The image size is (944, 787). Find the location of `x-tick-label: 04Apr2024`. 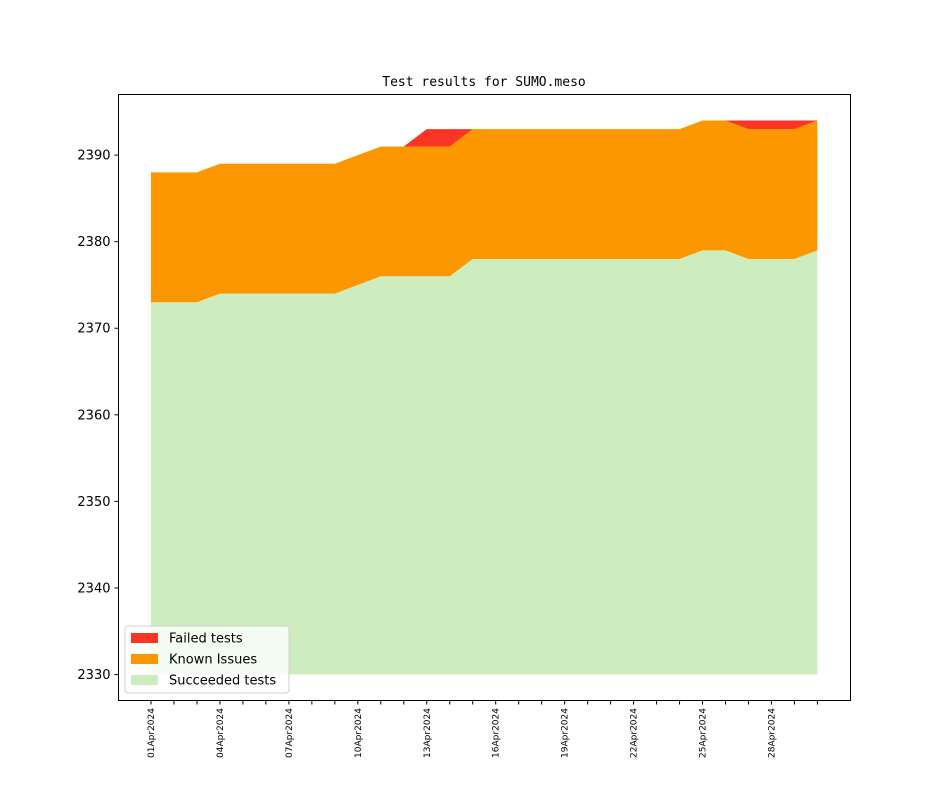

x-tick-label: 04Apr2024 is located at coordinates (221, 733).